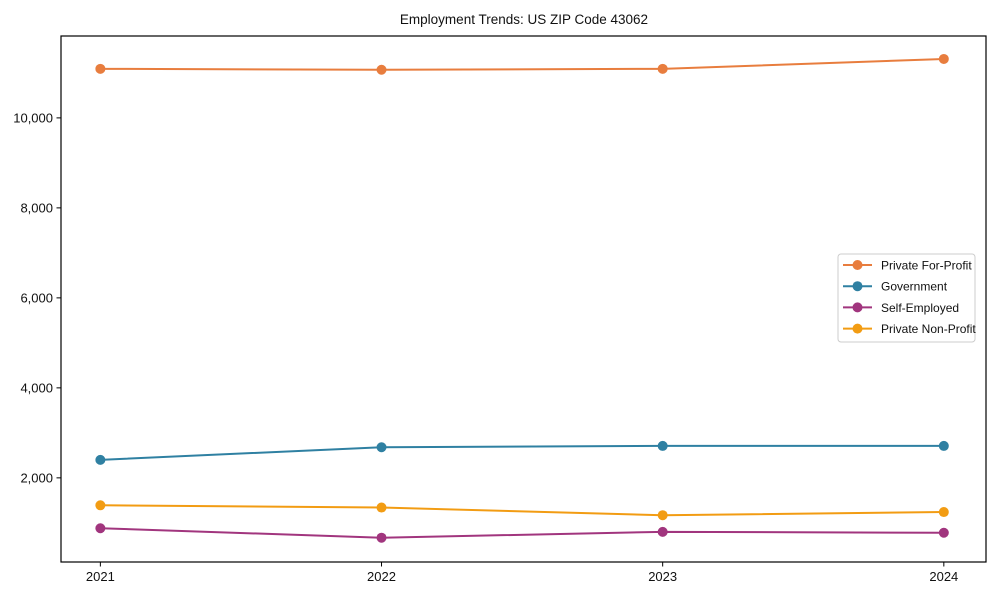  I want to click on data-point-private-for-profit-2021, so click(100, 68).